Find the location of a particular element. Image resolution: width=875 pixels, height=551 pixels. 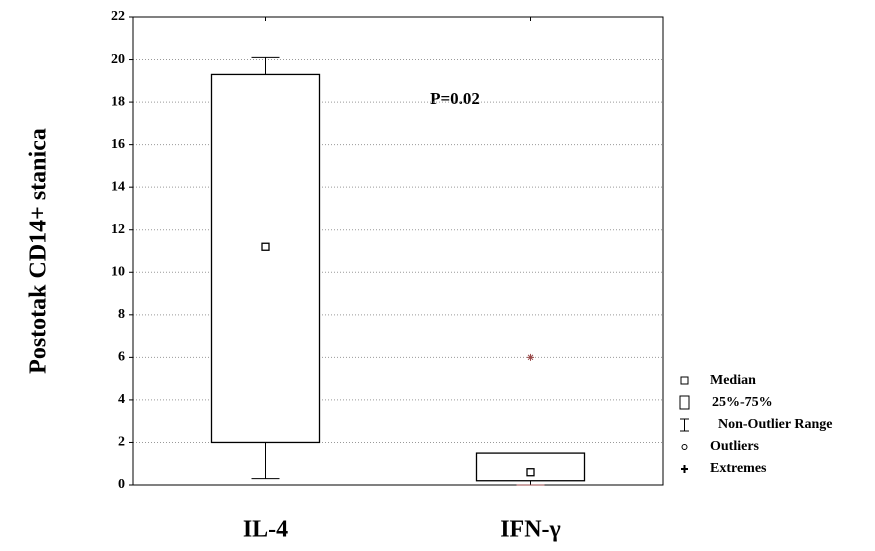

y-tick-label: 6 is located at coordinates (121, 357).